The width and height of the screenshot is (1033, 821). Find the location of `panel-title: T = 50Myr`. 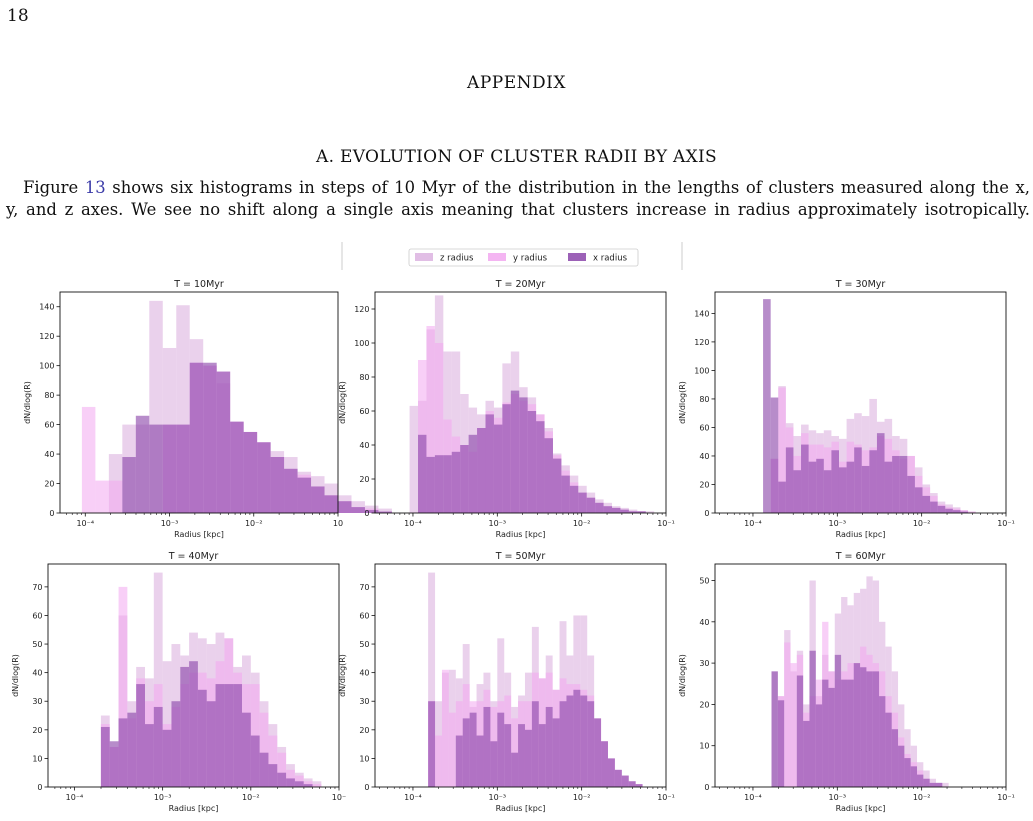

panel-title: T = 50Myr is located at coordinates (520, 556).